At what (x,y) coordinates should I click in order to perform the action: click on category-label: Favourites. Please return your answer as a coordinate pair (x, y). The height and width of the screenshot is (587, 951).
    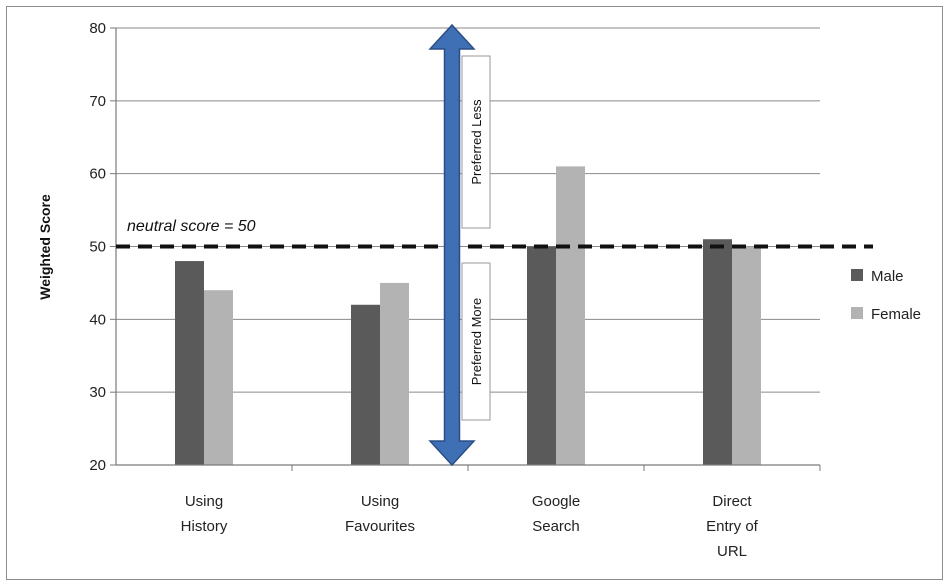
    Looking at the image, I should click on (380, 526).